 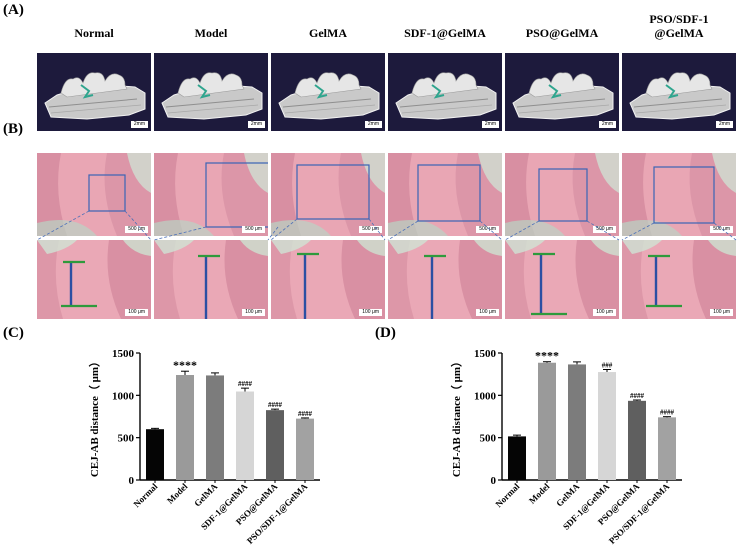 I want to click on column-header: SDF-1@GelMA, so click(x=445, y=33).